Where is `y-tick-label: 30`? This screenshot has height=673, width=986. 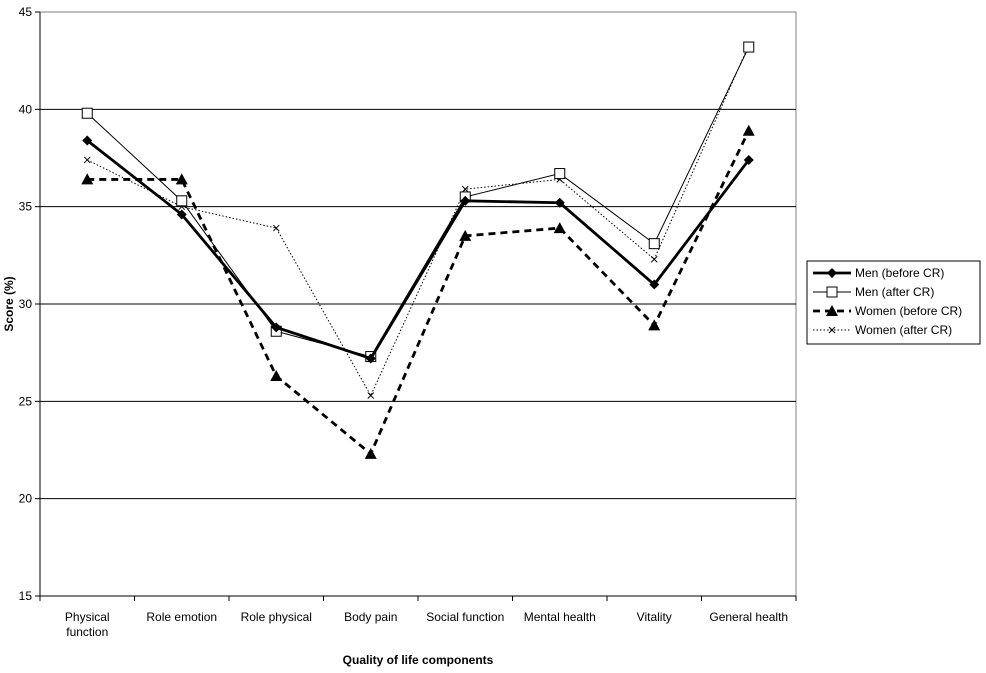
y-tick-label: 30 is located at coordinates (26, 304).